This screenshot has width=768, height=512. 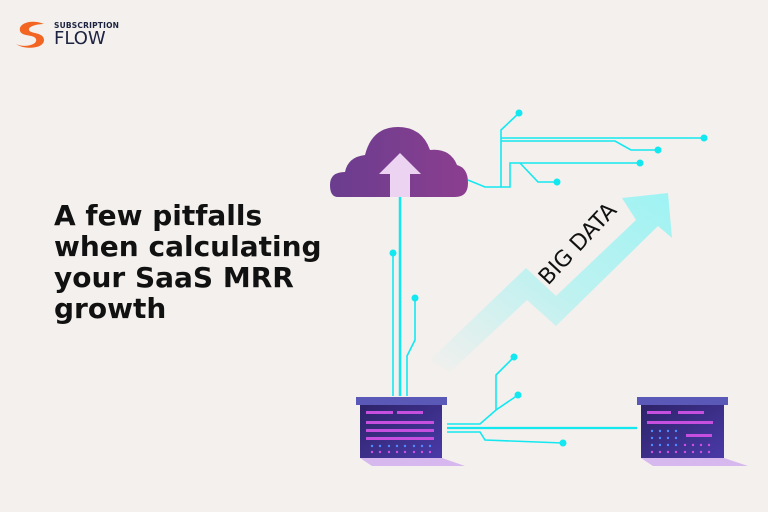 I want to click on server-right, so click(x=692, y=431).